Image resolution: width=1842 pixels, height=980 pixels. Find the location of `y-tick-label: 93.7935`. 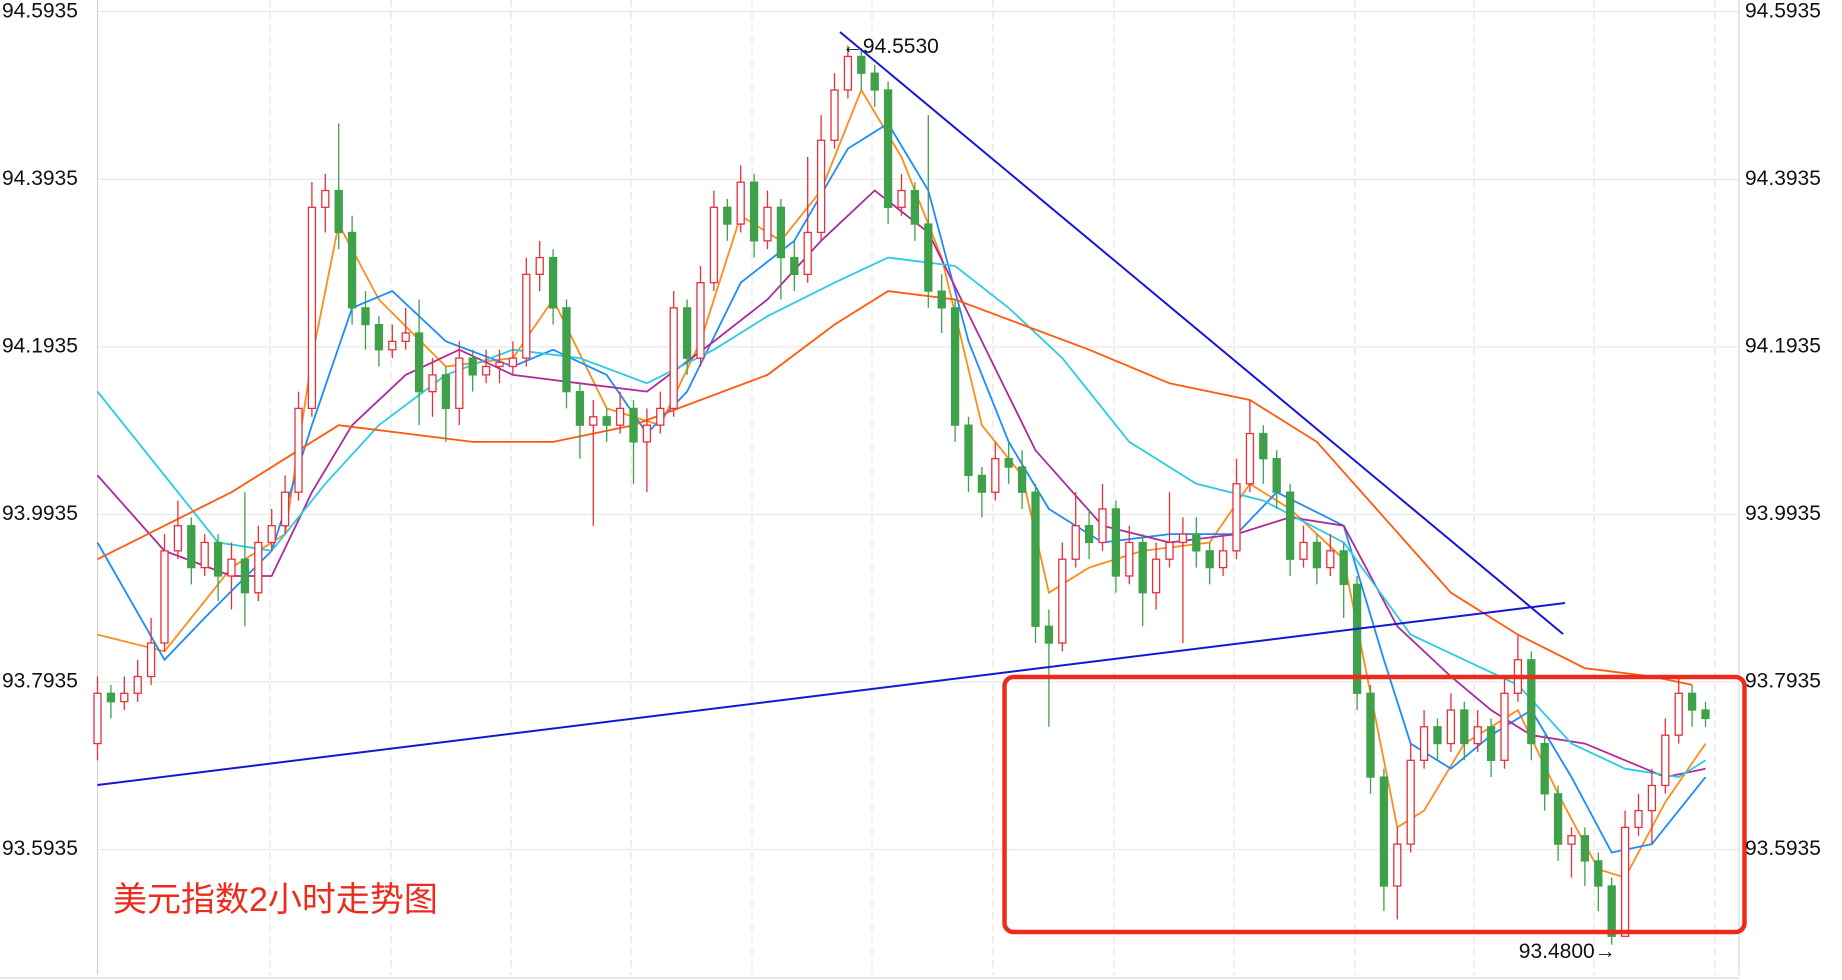

y-tick-label: 93.7935 is located at coordinates (40, 681).